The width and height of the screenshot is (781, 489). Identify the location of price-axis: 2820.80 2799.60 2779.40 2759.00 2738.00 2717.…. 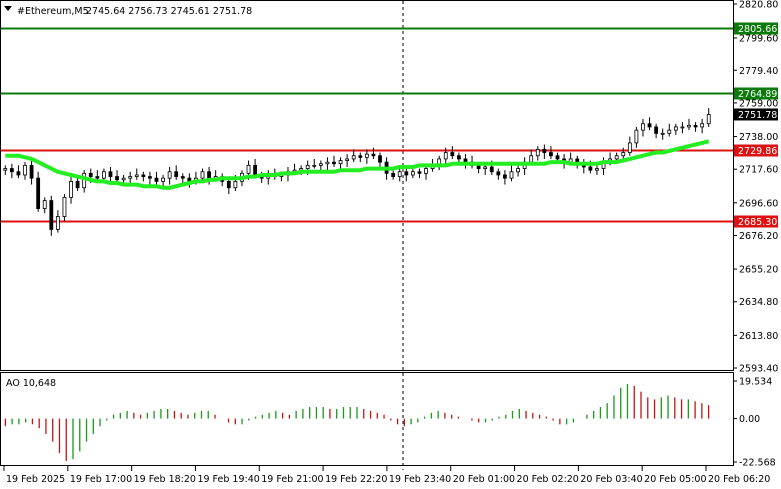
(755, 187).